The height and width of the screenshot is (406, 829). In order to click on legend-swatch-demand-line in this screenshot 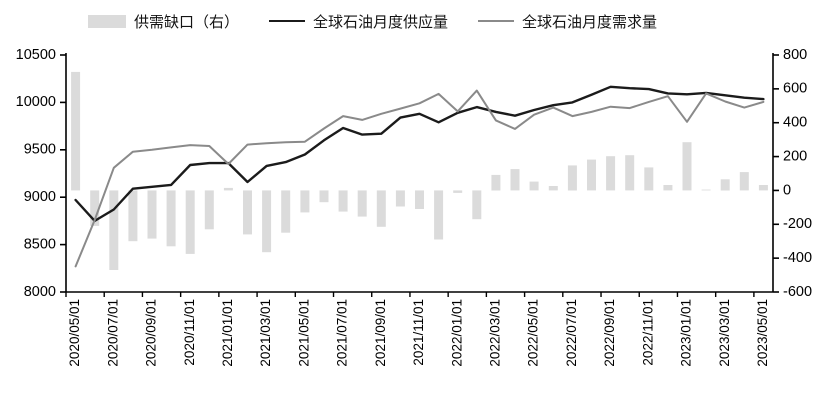, I will do `click(496, 21)`.